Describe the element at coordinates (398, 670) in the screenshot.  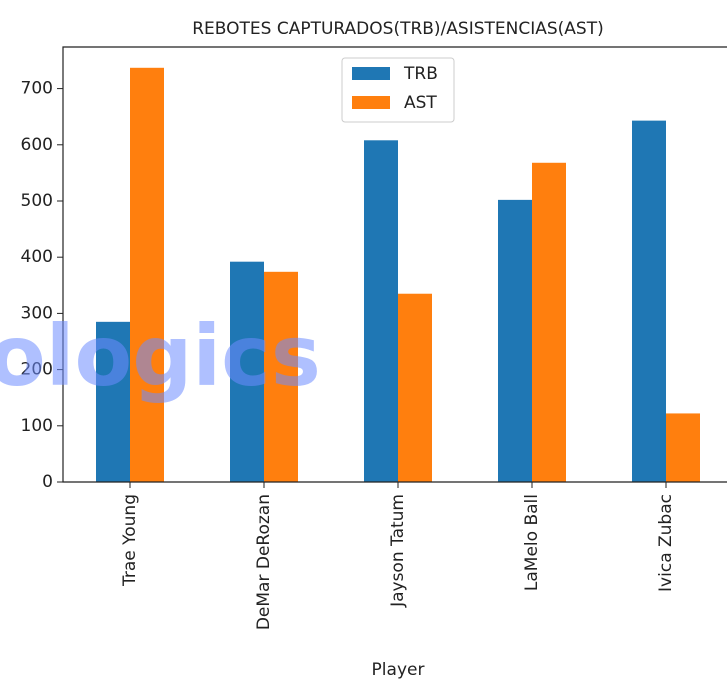
I see `x-axis-label: Player` at that location.